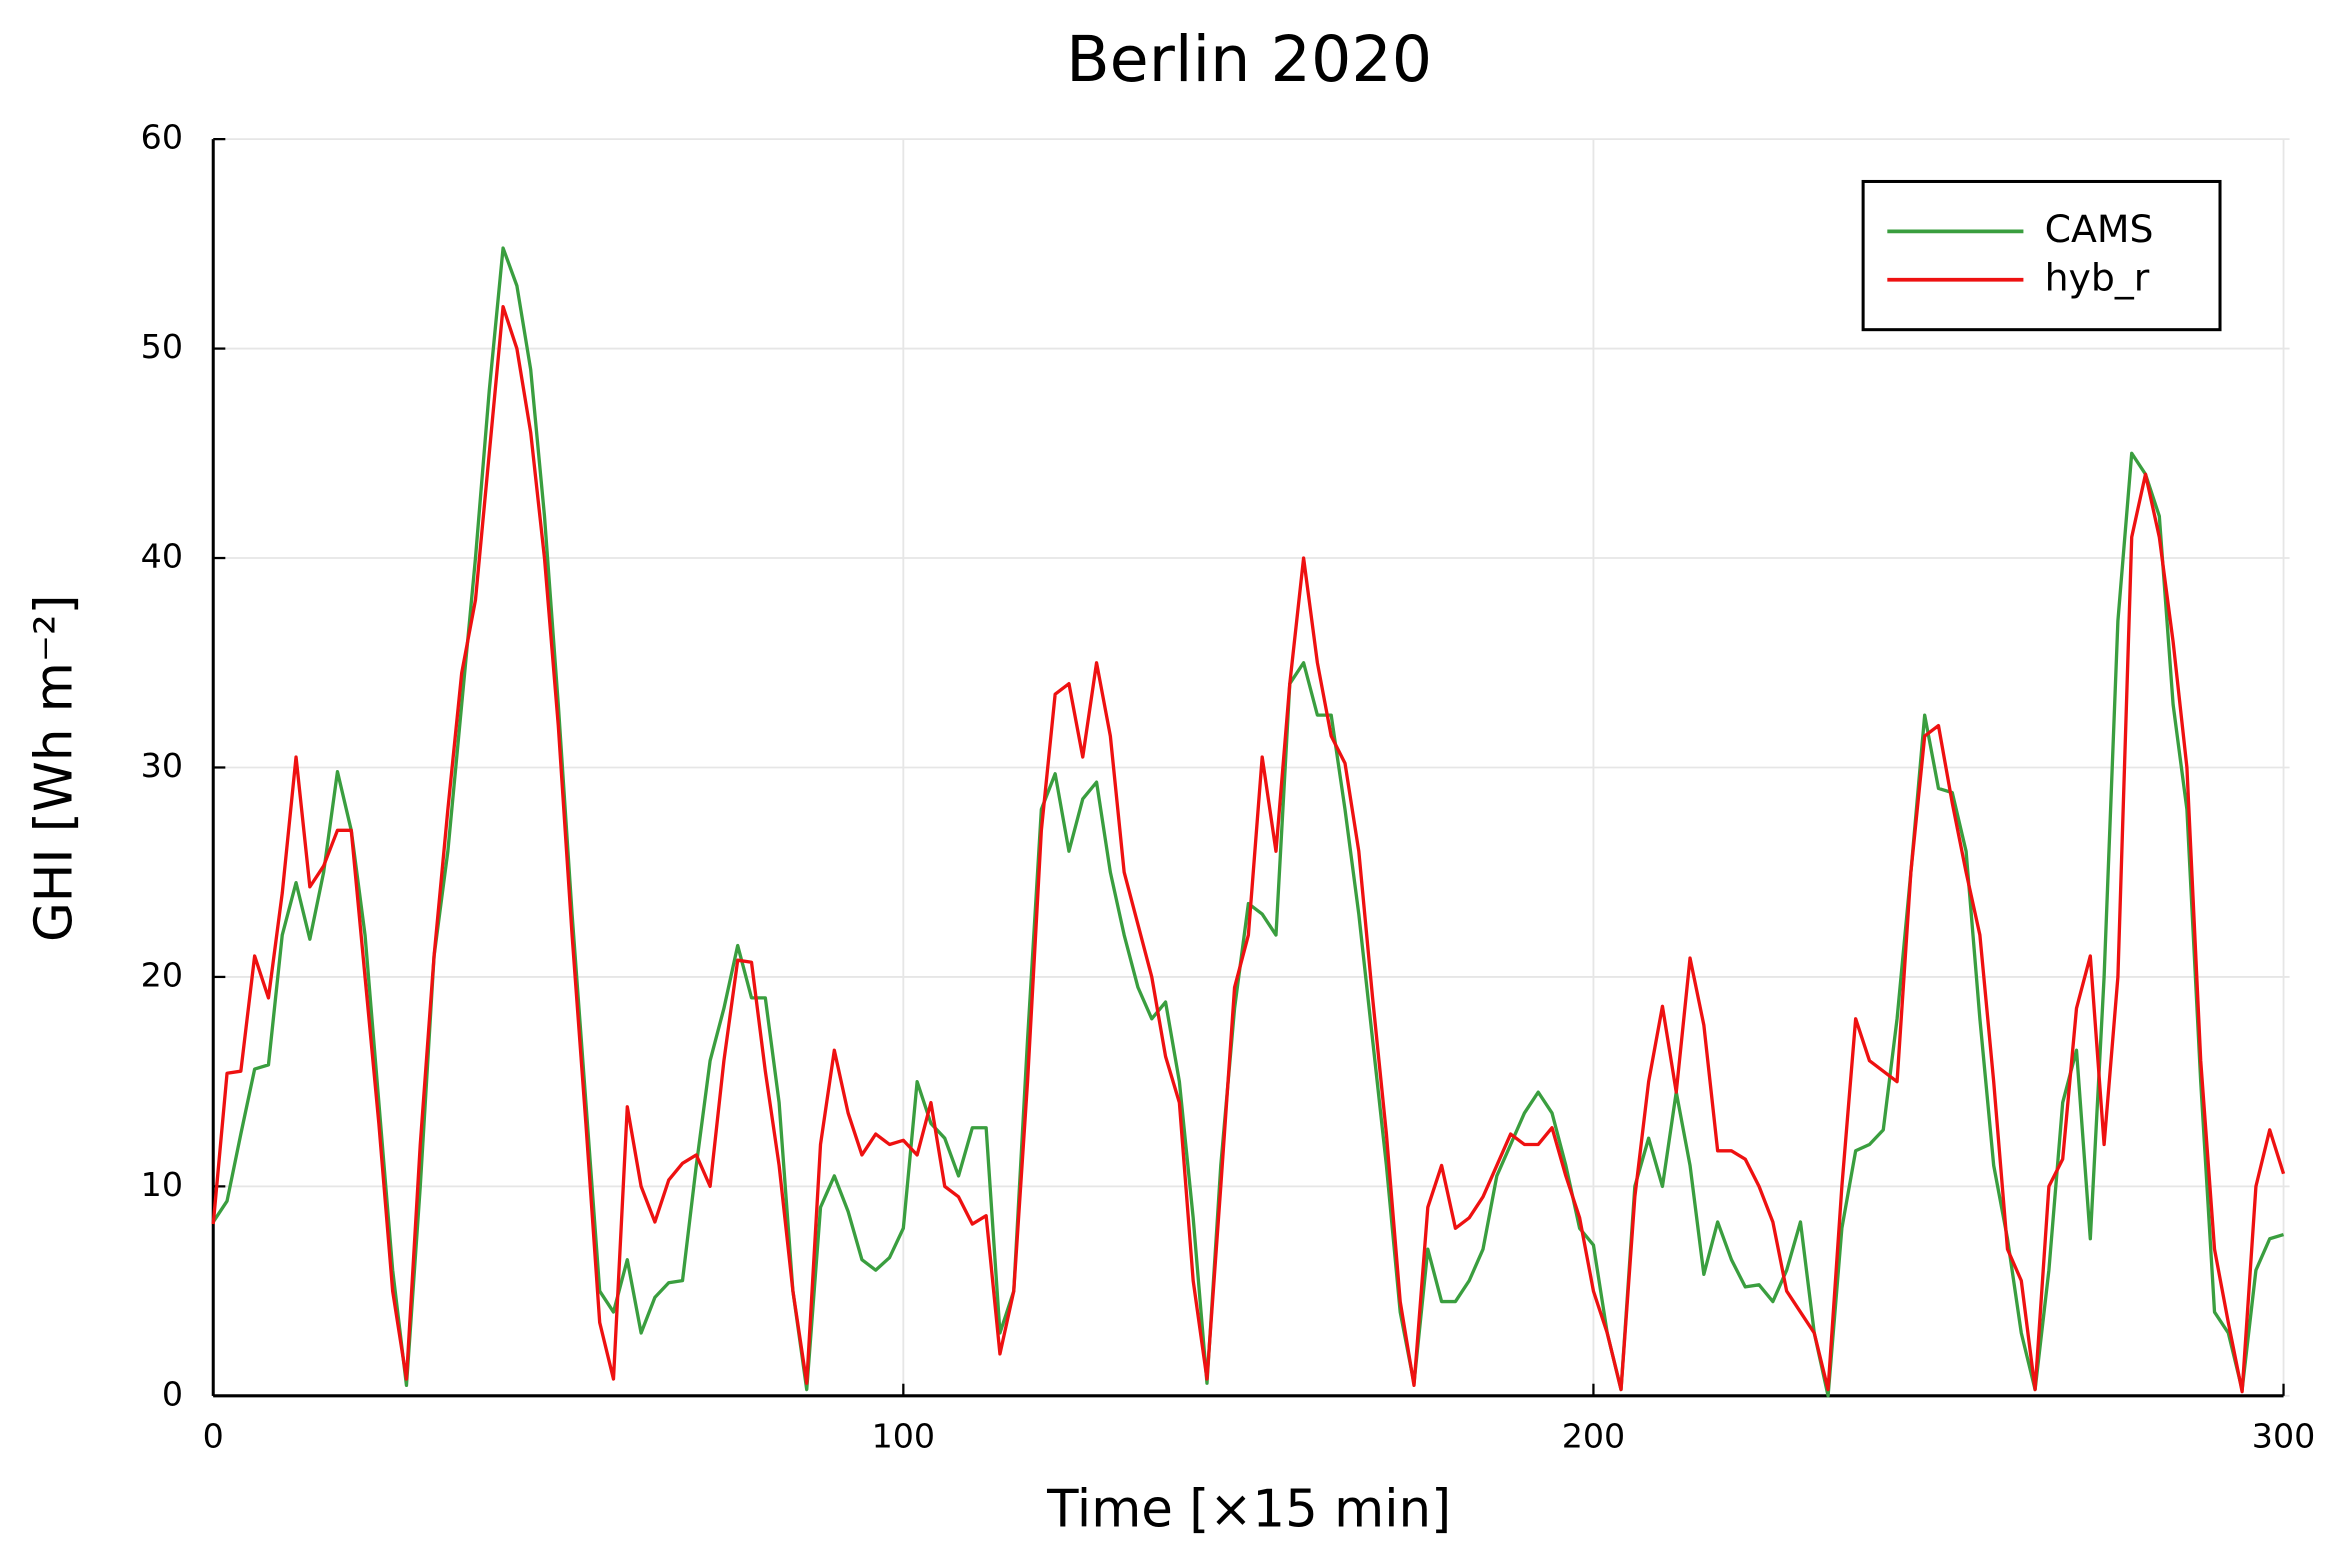 This screenshot has width=2341, height=1541. What do you see at coordinates (903, 1436) in the screenshot?
I see `x-tick-label: 100` at bounding box center [903, 1436].